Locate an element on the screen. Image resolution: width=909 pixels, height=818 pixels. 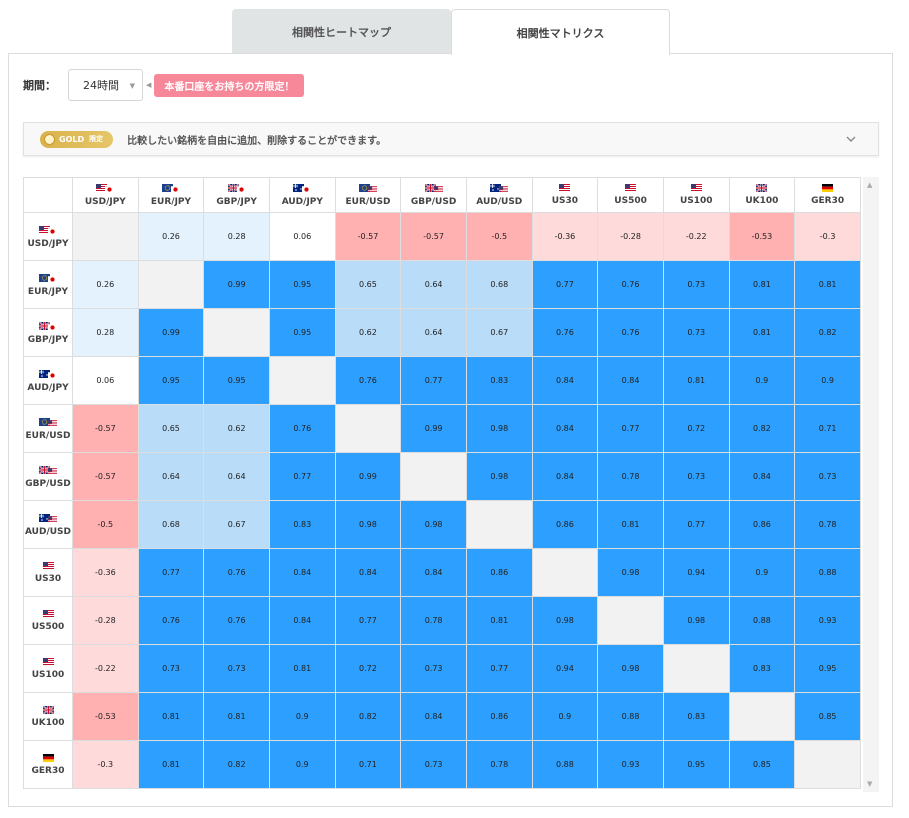
column-header-label: US500 is located at coordinates (630, 201).